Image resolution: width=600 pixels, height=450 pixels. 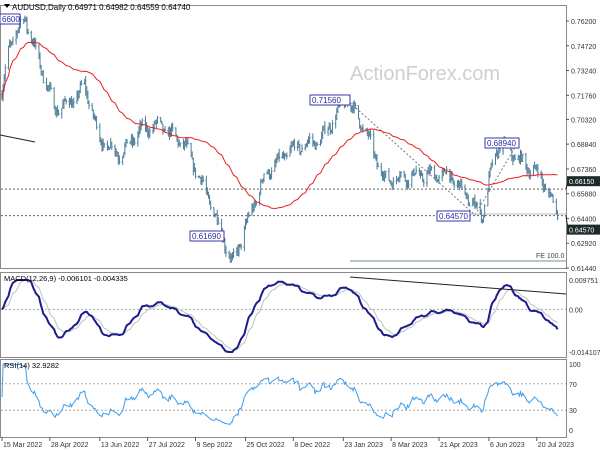 What do you see at coordinates (583, 22) in the screenshot?
I see `price-tick-label: 0.76200` at bounding box center [583, 22].